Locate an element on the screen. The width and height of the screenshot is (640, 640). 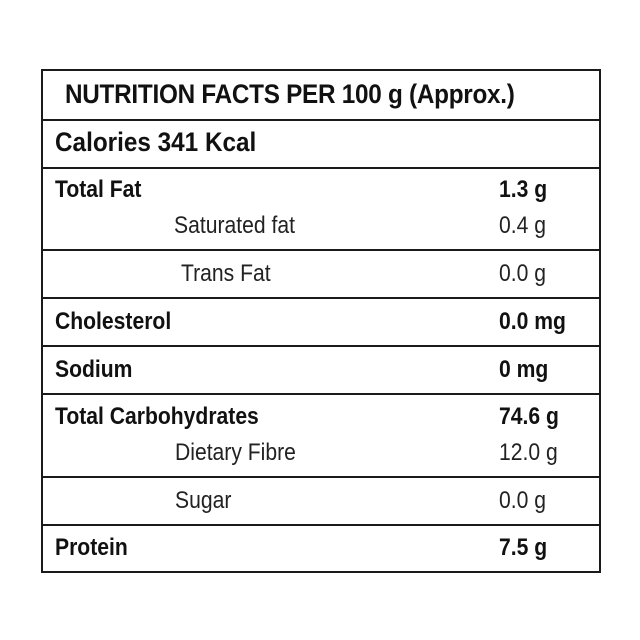
protein-value: 7.5 g is located at coordinates (523, 547).